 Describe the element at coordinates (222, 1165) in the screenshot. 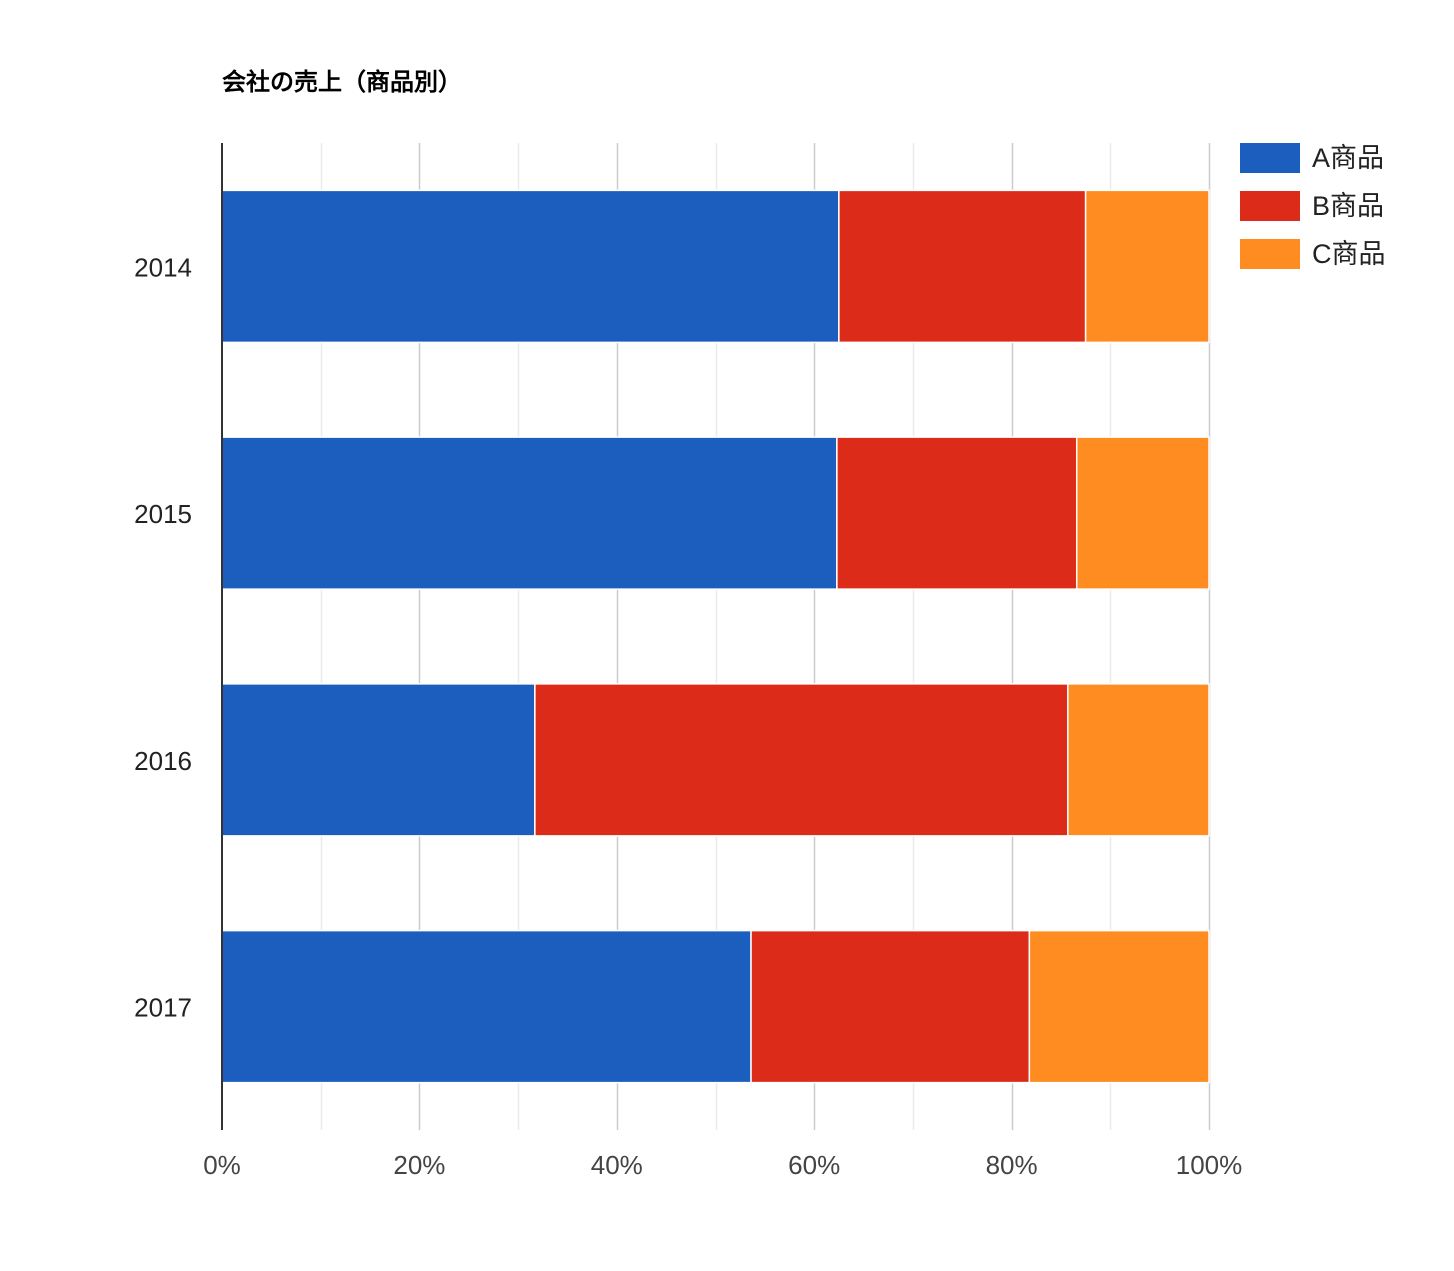

I see `x-tick-label: 0%` at that location.